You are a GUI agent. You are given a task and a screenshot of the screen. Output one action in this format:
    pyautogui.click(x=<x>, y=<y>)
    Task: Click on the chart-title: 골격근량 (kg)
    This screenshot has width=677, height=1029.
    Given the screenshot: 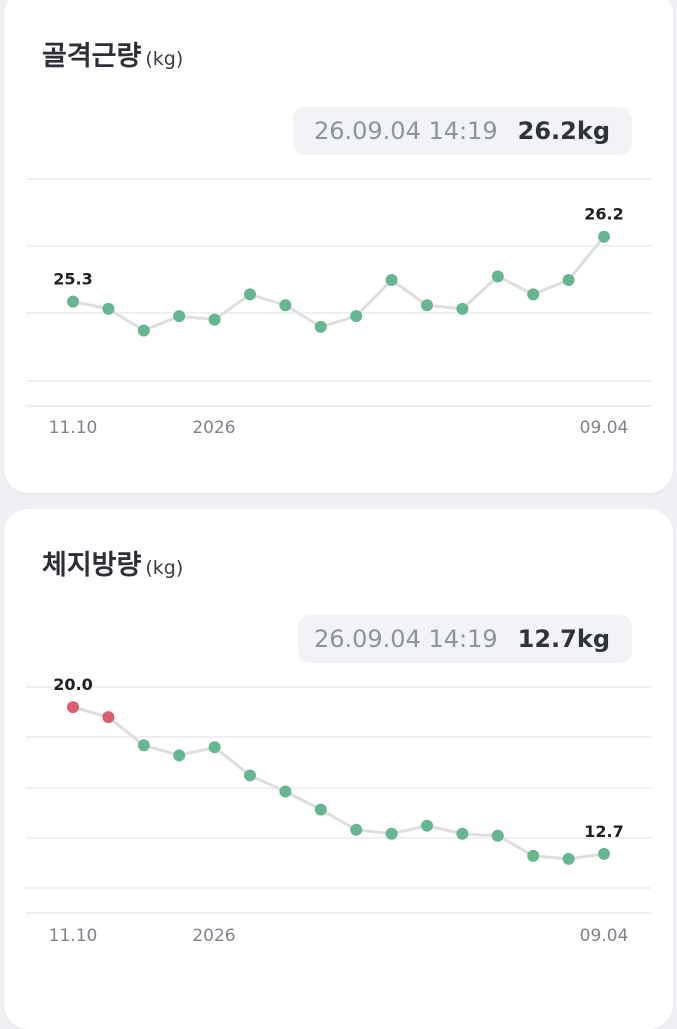 What is the action you would take?
    pyautogui.click(x=113, y=56)
    